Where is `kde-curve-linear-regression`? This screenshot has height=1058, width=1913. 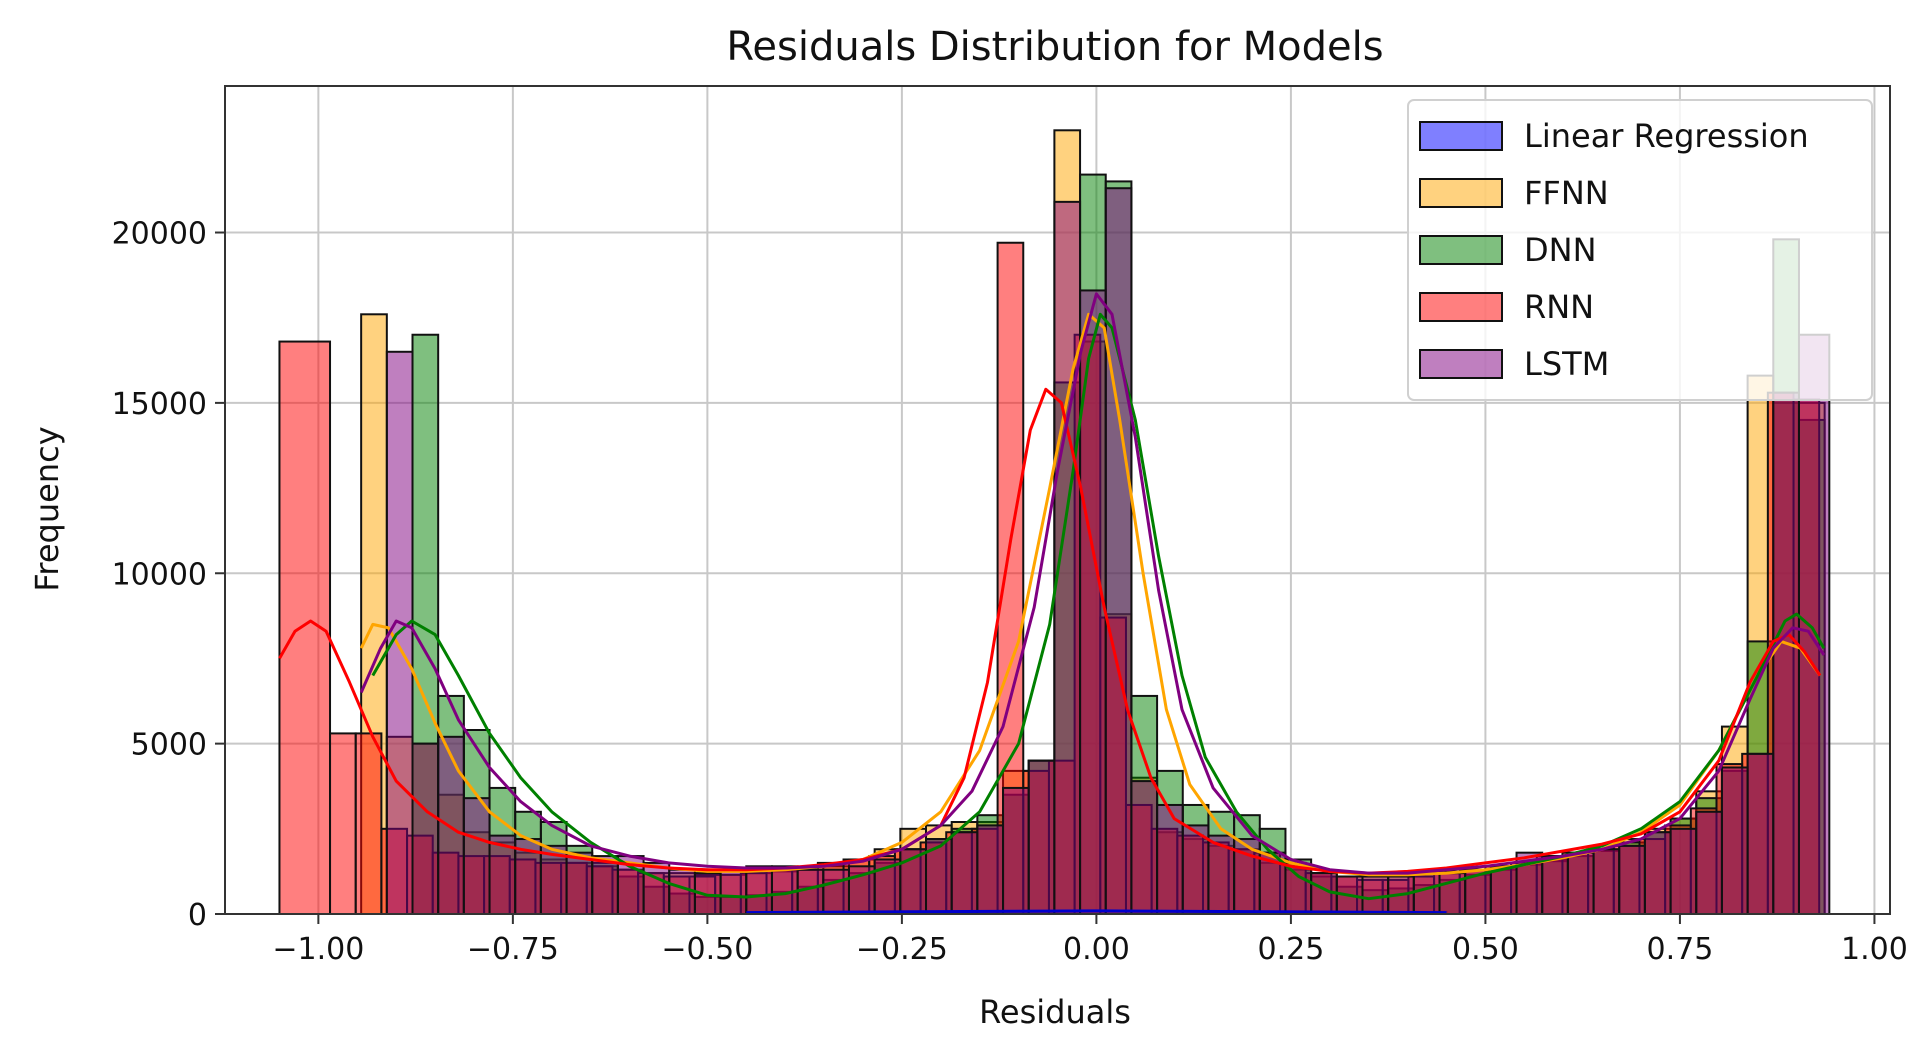 kde-curve-linear-regression is located at coordinates (1096, 912).